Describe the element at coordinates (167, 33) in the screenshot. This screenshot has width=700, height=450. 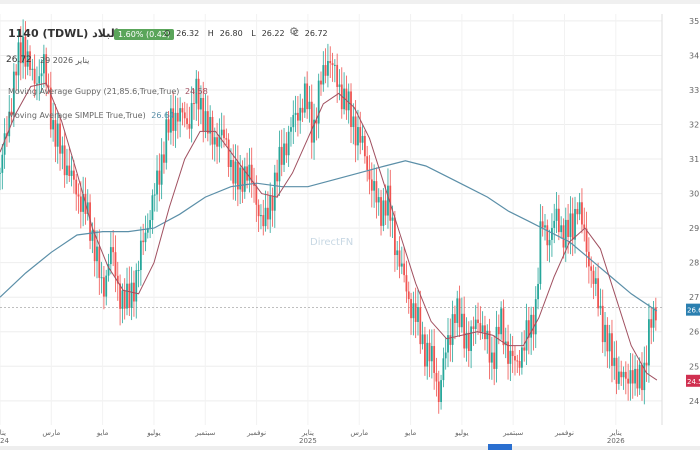
I see `open-label: O` at that location.